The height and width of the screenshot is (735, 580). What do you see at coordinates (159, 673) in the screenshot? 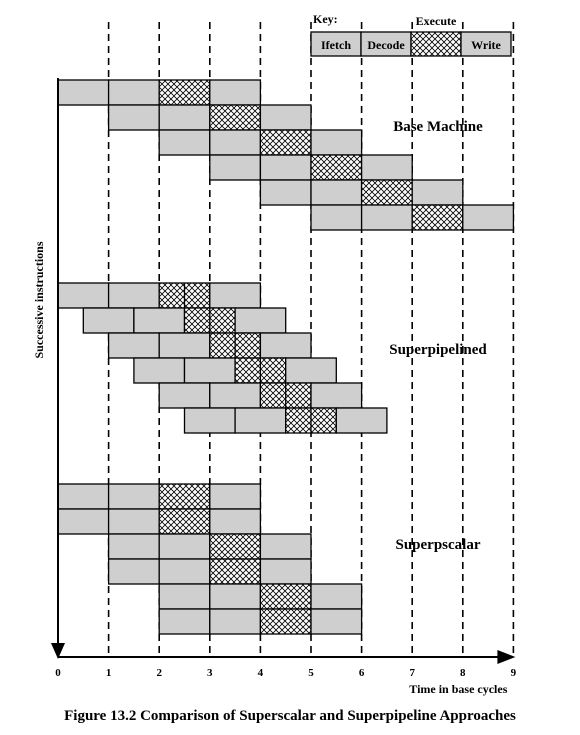
I see `x-tick-label: 2` at bounding box center [159, 673].